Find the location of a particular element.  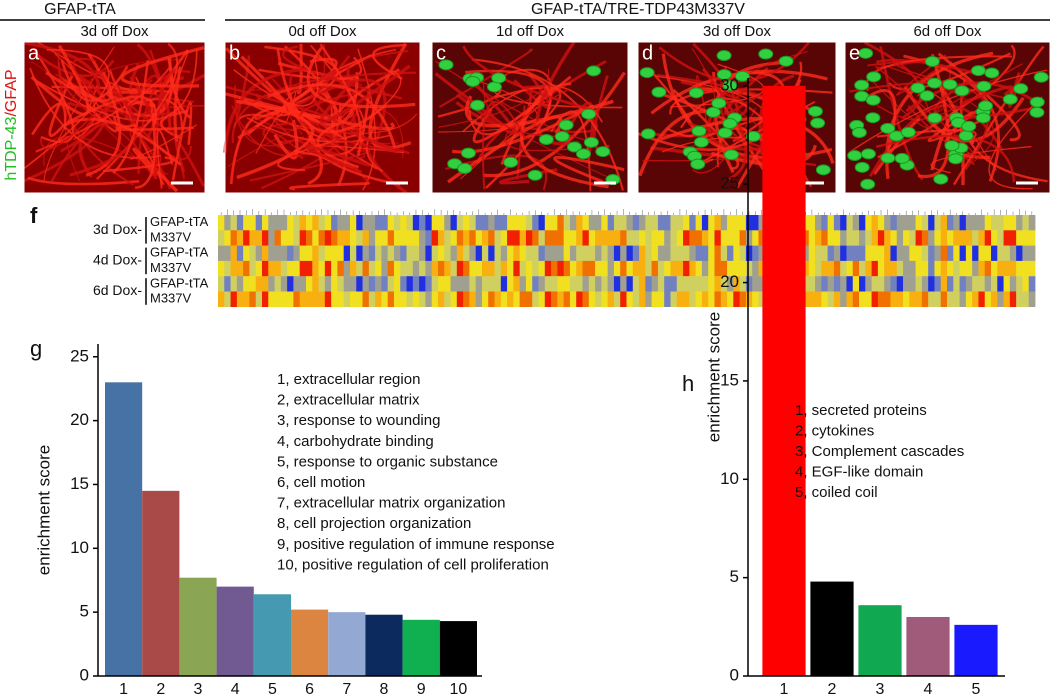

micrograph-clip is located at coordinates (947, 117).